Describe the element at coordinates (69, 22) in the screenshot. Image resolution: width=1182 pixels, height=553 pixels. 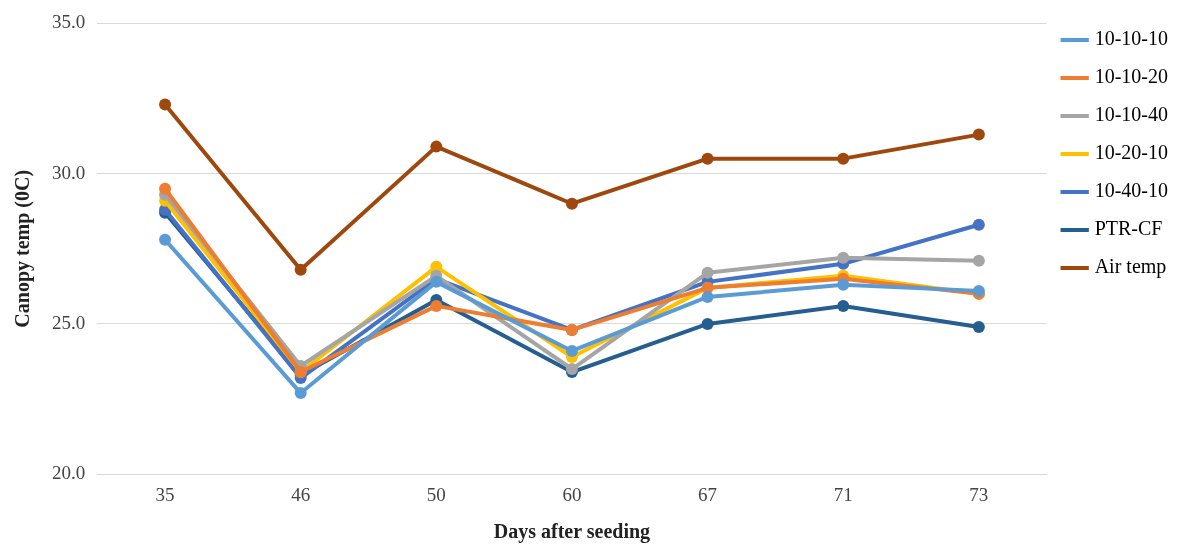
I see `y-tick-label: 35.0` at that location.